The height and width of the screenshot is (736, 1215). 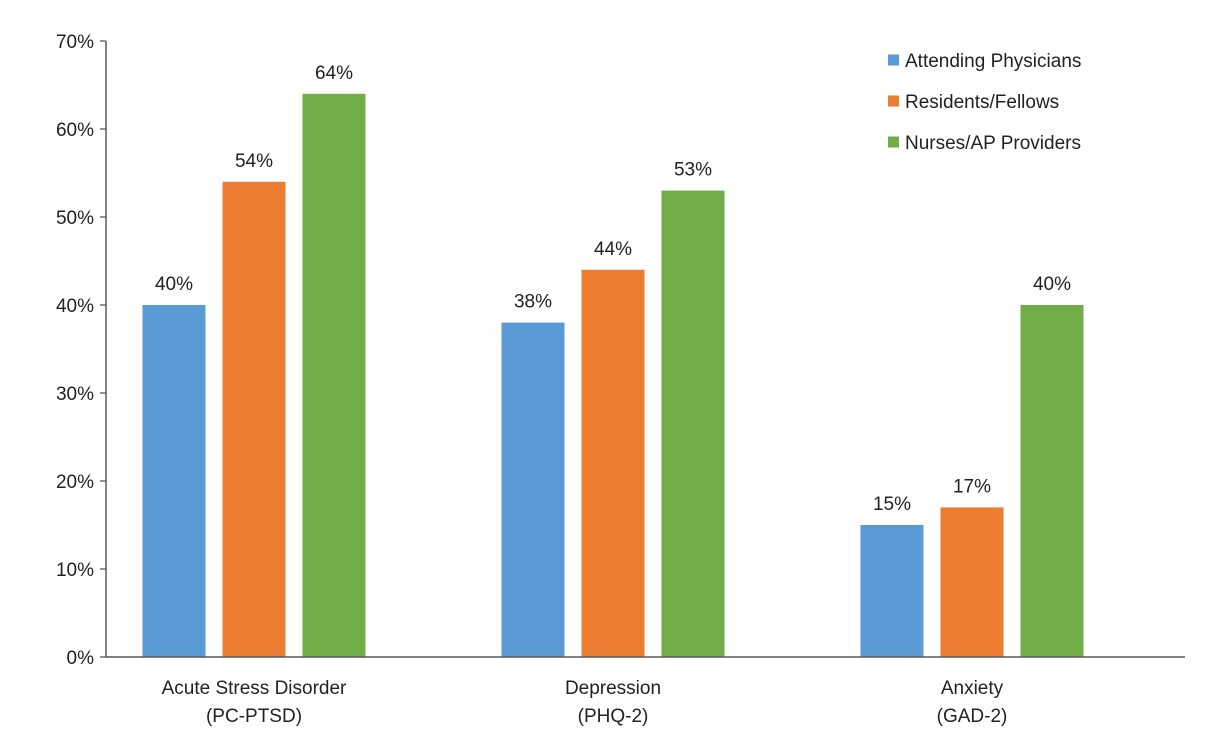 What do you see at coordinates (75, 482) in the screenshot?
I see `y-tick-label: 20%` at bounding box center [75, 482].